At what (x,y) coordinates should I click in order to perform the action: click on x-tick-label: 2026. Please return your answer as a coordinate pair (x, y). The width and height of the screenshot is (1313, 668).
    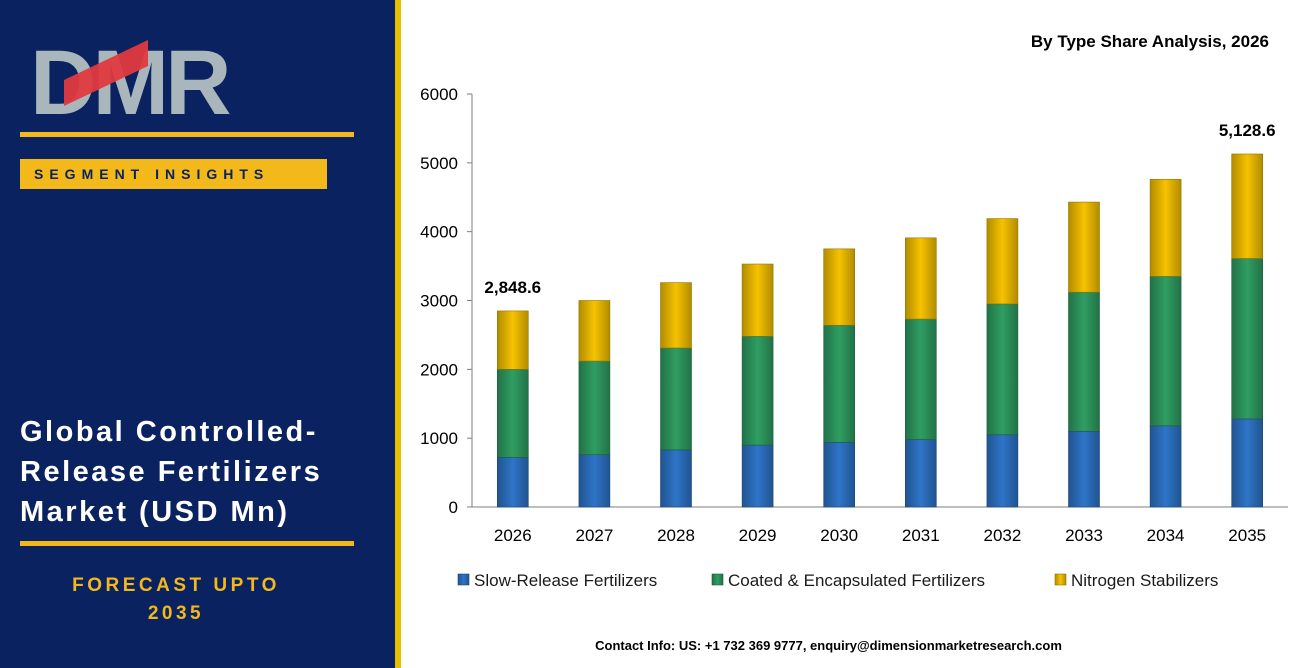
    Looking at the image, I should click on (513, 535).